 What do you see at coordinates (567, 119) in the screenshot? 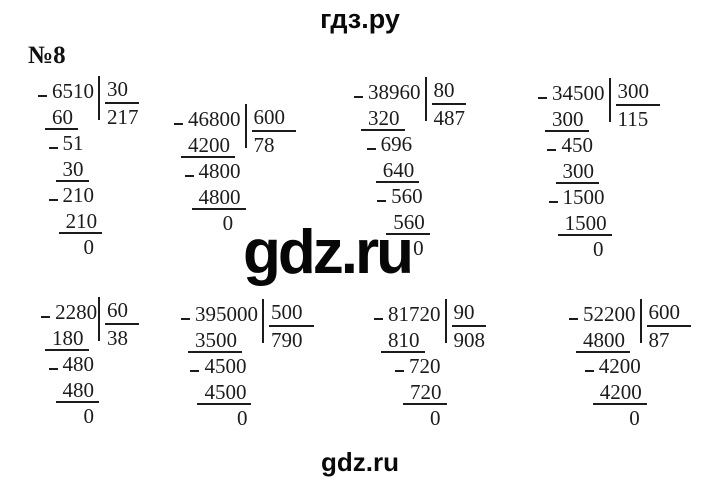
I see `step-value: 300` at bounding box center [567, 119].